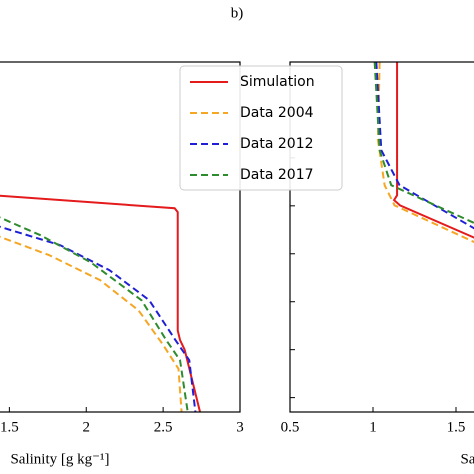 This screenshot has height=474, width=474. I want to click on plot-area, so click(423, 153).